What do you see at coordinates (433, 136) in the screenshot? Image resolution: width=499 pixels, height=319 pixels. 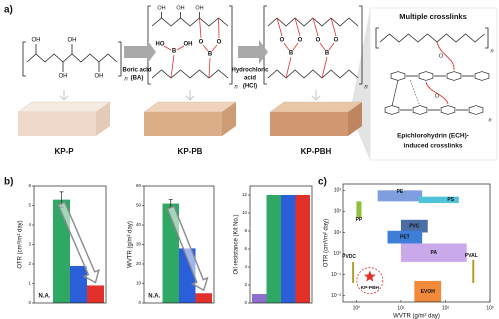 I see `inset-caption: Epichlorohydrin (ECH)-` at bounding box center [433, 136].